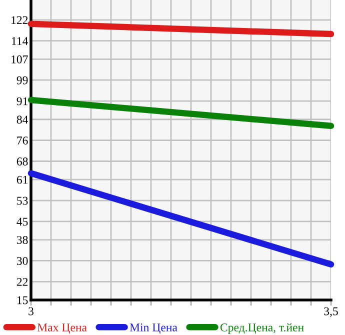  Describe the element at coordinates (262, 328) in the screenshot. I see `legend-label: Сред.Цена, т.йен` at that location.